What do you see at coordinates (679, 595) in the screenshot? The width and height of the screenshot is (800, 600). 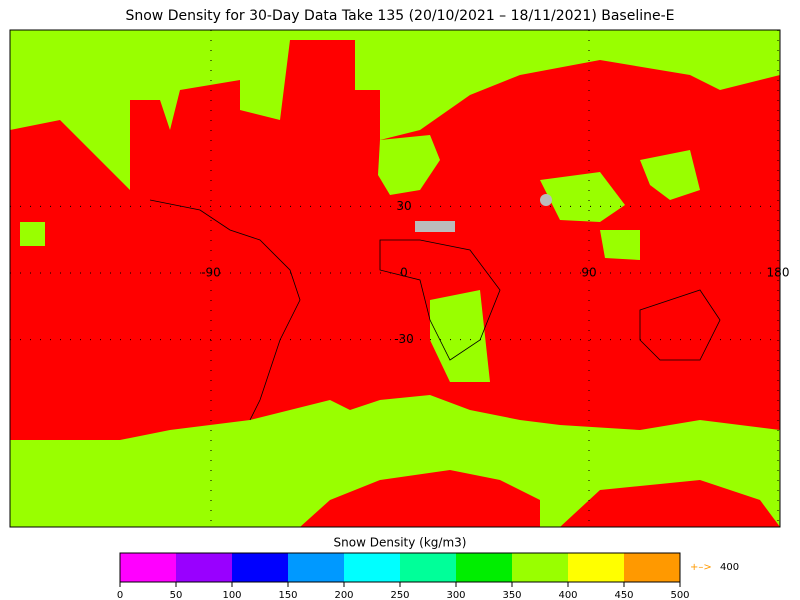 I see `colorbar-tick-label: 500` at bounding box center [679, 595].